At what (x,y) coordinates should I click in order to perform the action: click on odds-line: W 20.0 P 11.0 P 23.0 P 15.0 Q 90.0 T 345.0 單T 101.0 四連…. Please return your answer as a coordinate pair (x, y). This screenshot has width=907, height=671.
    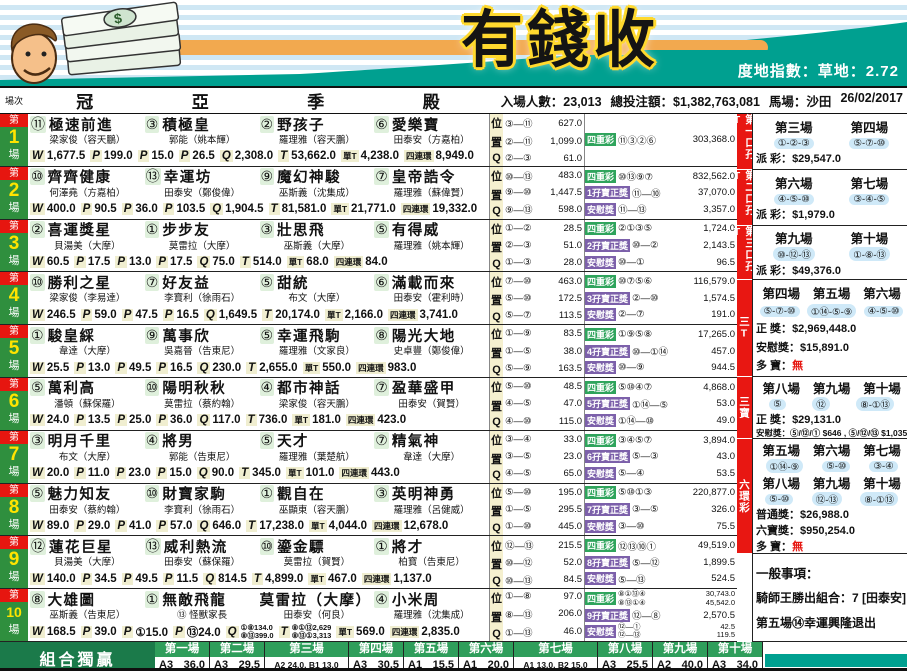
    Looking at the image, I should click on (259, 473).